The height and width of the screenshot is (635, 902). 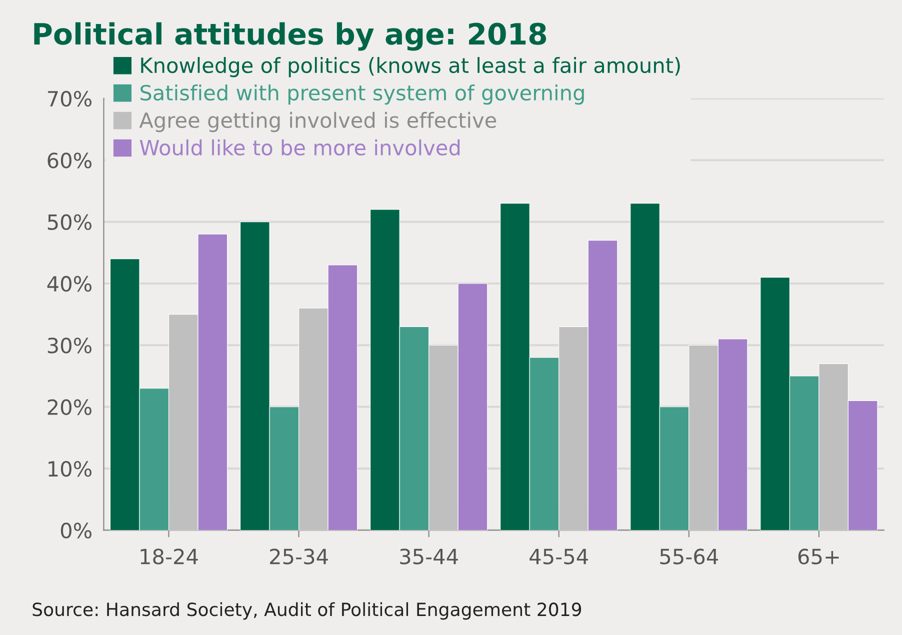 What do you see at coordinates (300, 147) in the screenshot?
I see `legend-label: Would like to be more involved` at bounding box center [300, 147].